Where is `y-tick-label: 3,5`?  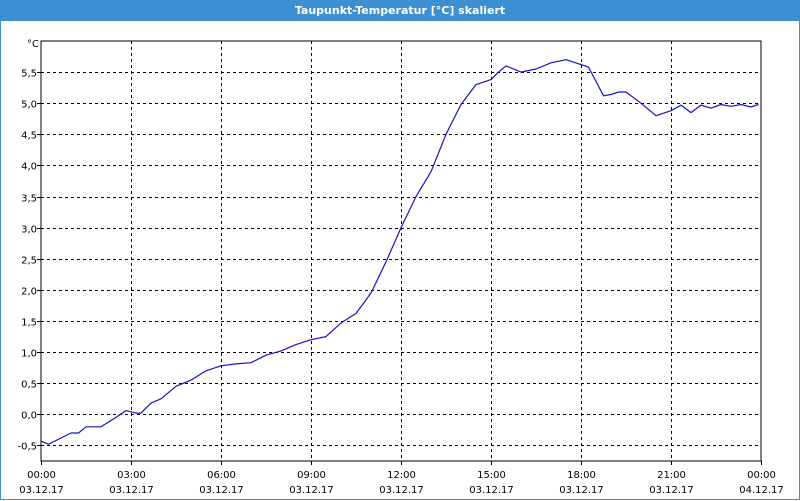
y-tick-label: 3,5 is located at coordinates (29, 199).